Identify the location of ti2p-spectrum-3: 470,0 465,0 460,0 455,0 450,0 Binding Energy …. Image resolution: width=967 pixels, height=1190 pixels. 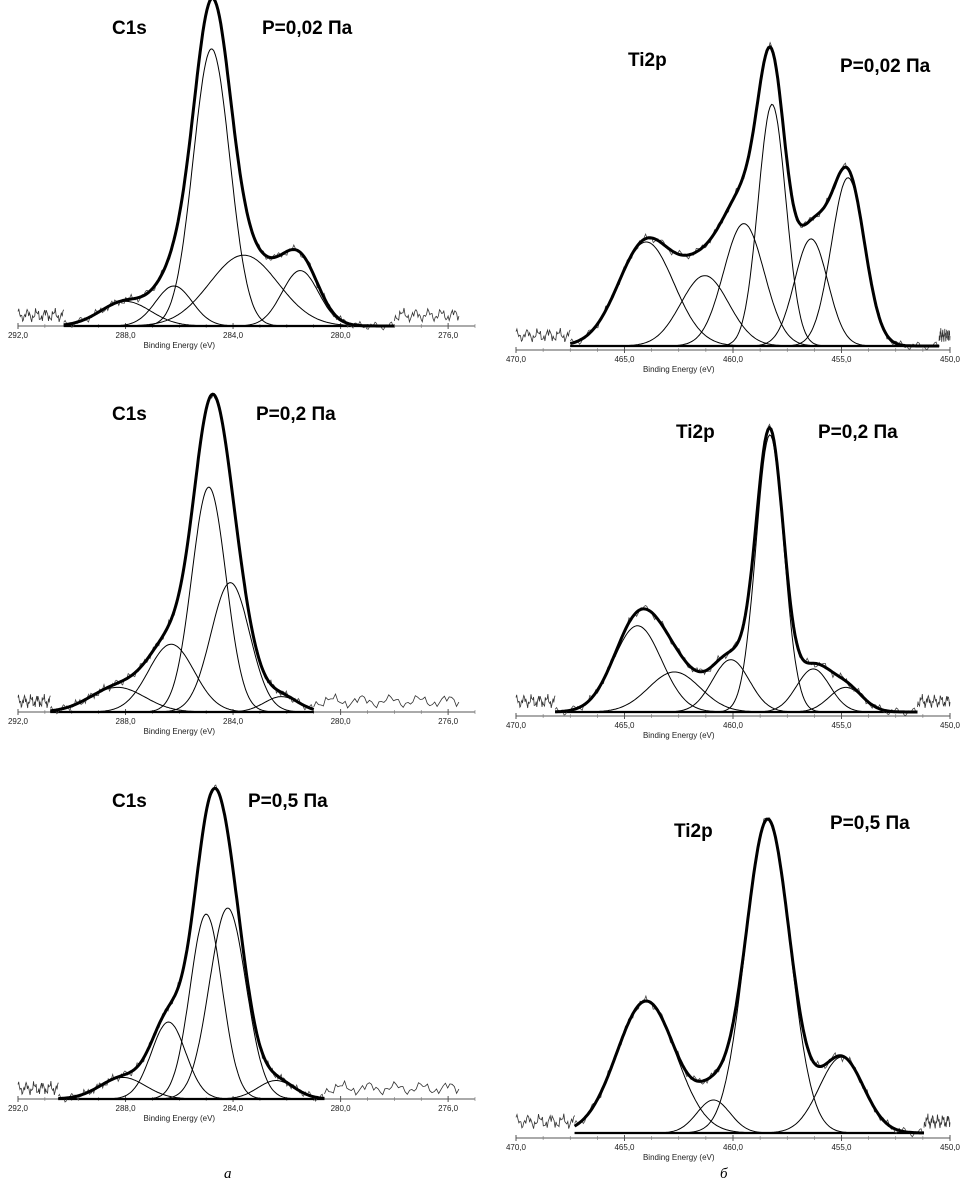
(733, 989).